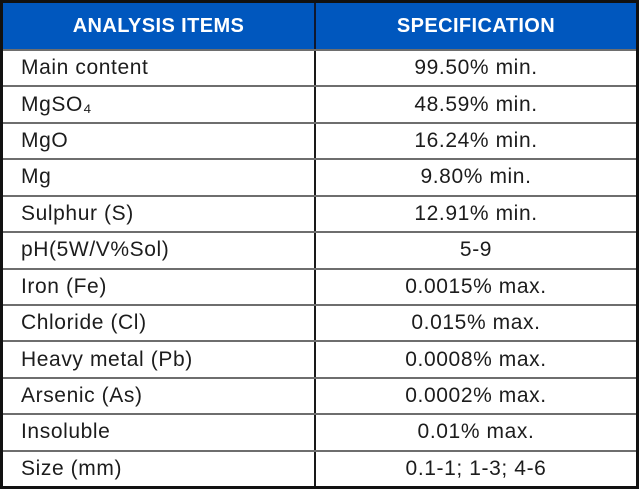 The width and height of the screenshot is (639, 489). Describe the element at coordinates (159, 359) in the screenshot. I see `analysis-item-cell: Heavy metal (Pb)` at that location.